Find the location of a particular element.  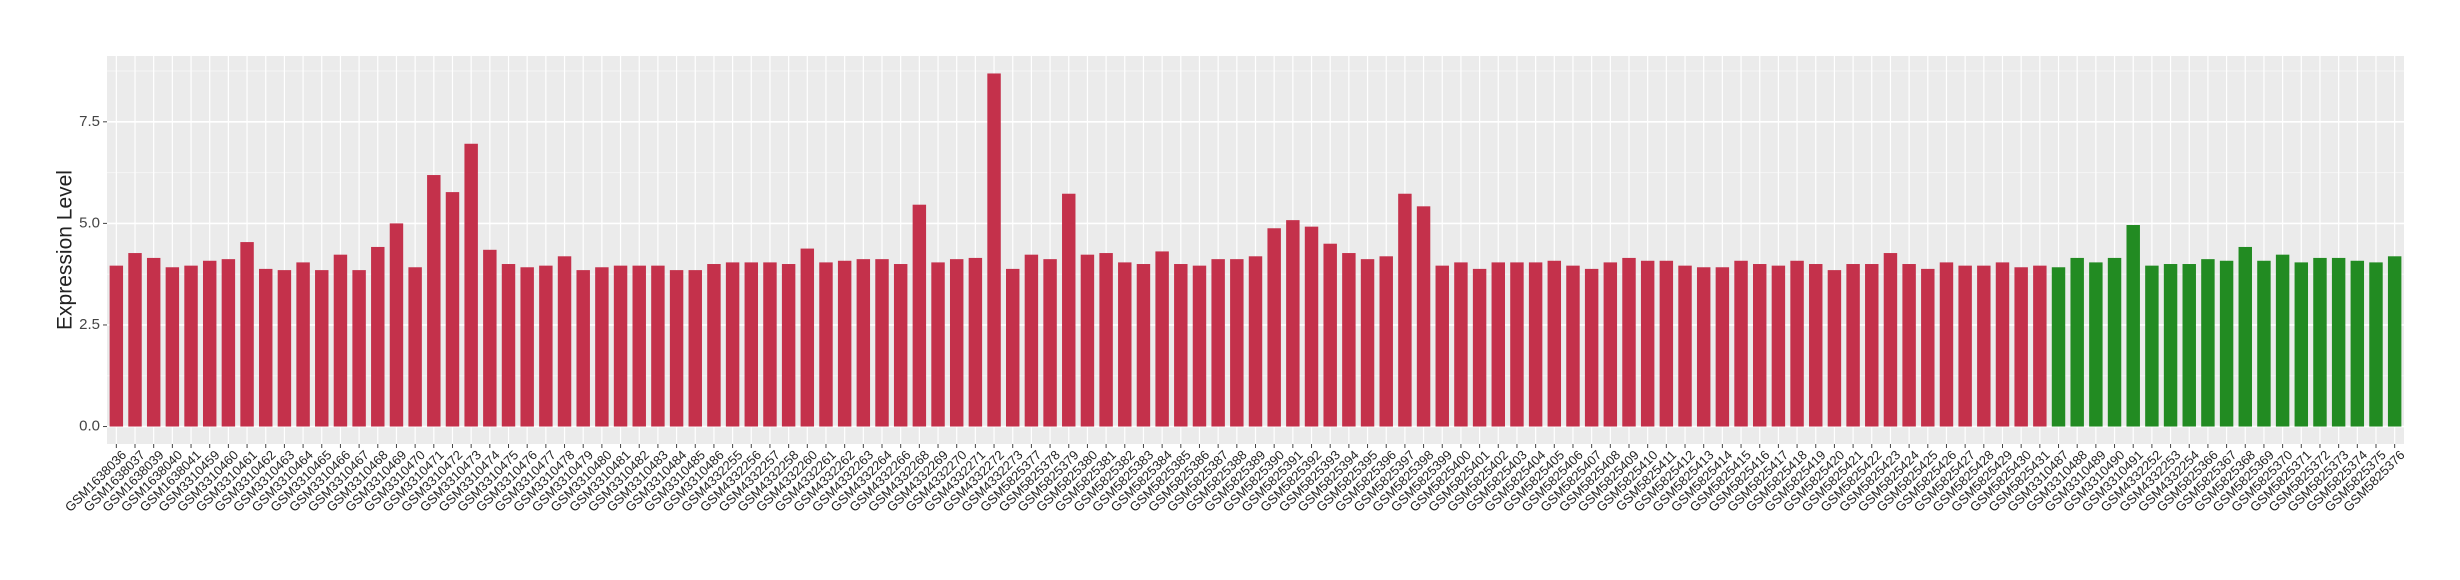

y-tick-label: 5.0 is located at coordinates (89, 222).